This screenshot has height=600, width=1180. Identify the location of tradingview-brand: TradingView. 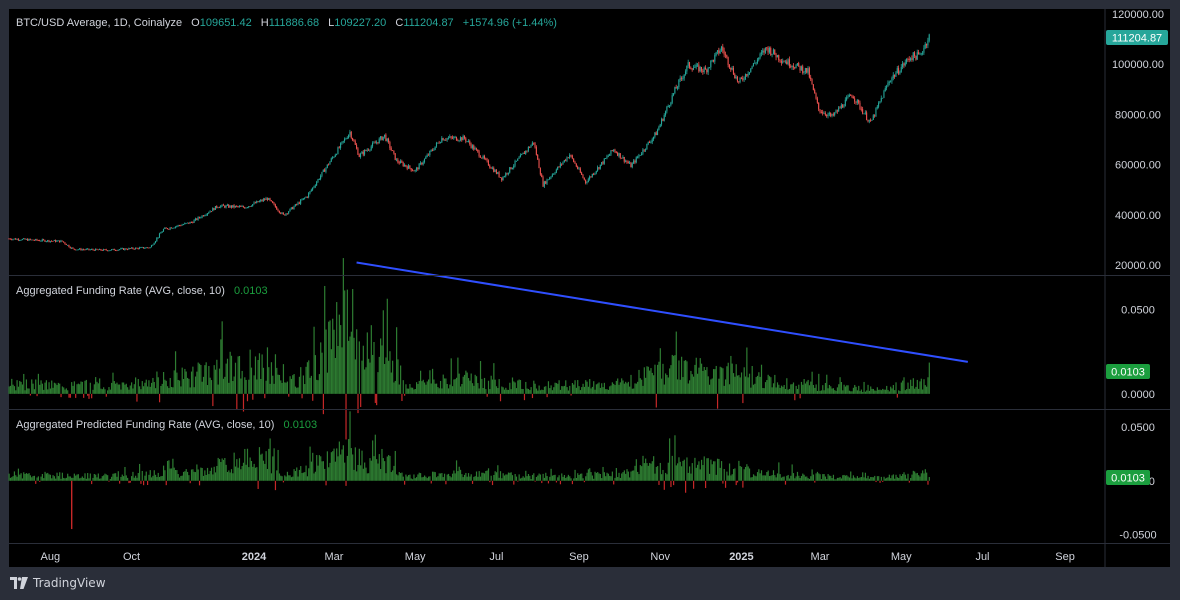
(58, 583).